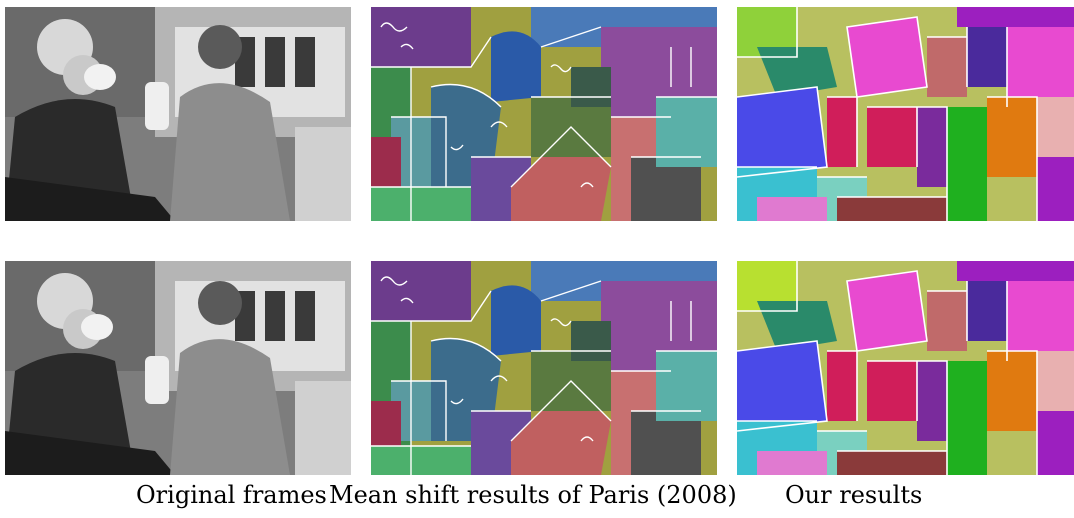 The image size is (1074, 518). I want to click on mean-shift-frame-1-image, so click(544, 114).